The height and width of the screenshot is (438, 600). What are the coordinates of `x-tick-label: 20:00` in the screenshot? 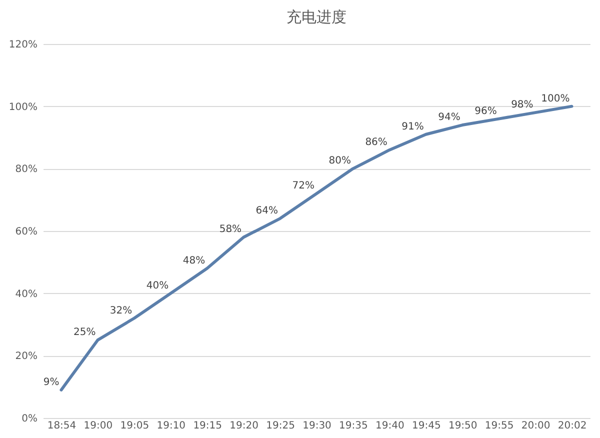 It's located at (535, 426).